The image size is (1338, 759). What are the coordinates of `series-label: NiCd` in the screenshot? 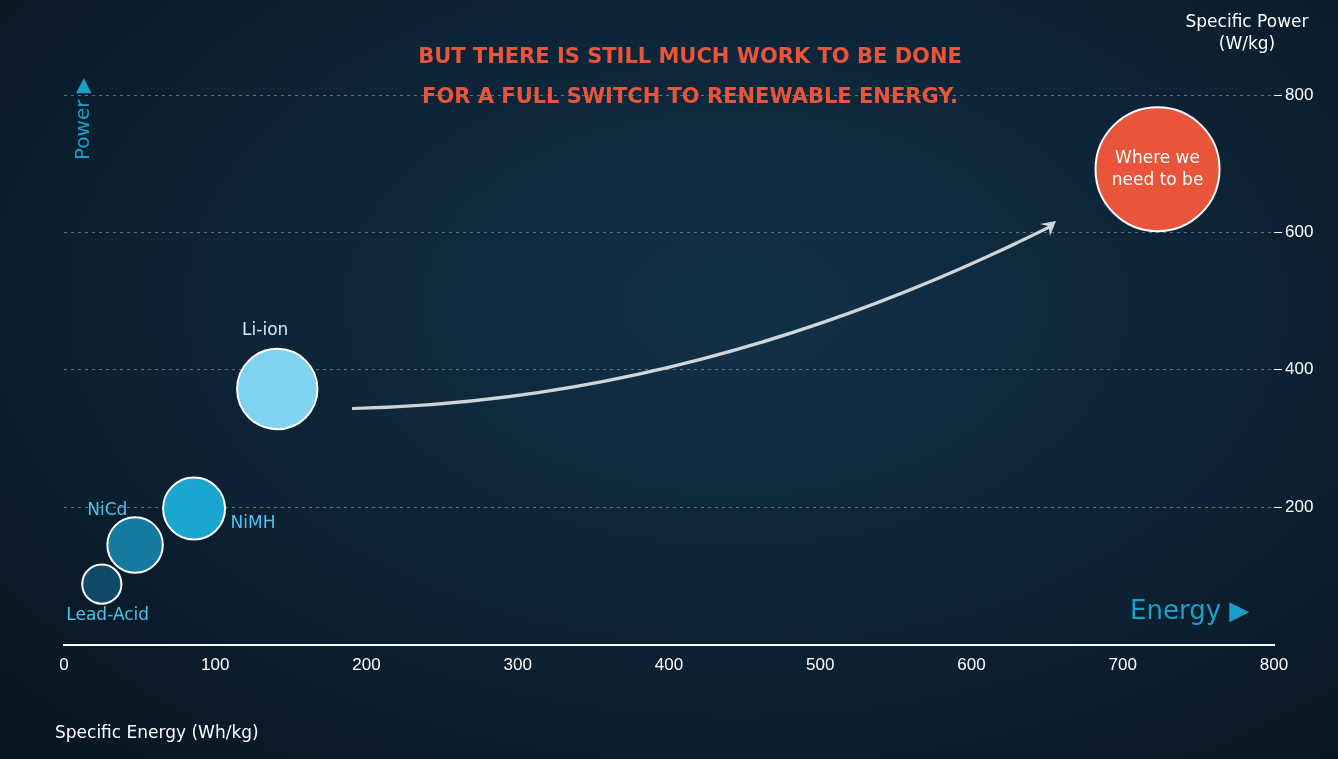 It's located at (107, 508).